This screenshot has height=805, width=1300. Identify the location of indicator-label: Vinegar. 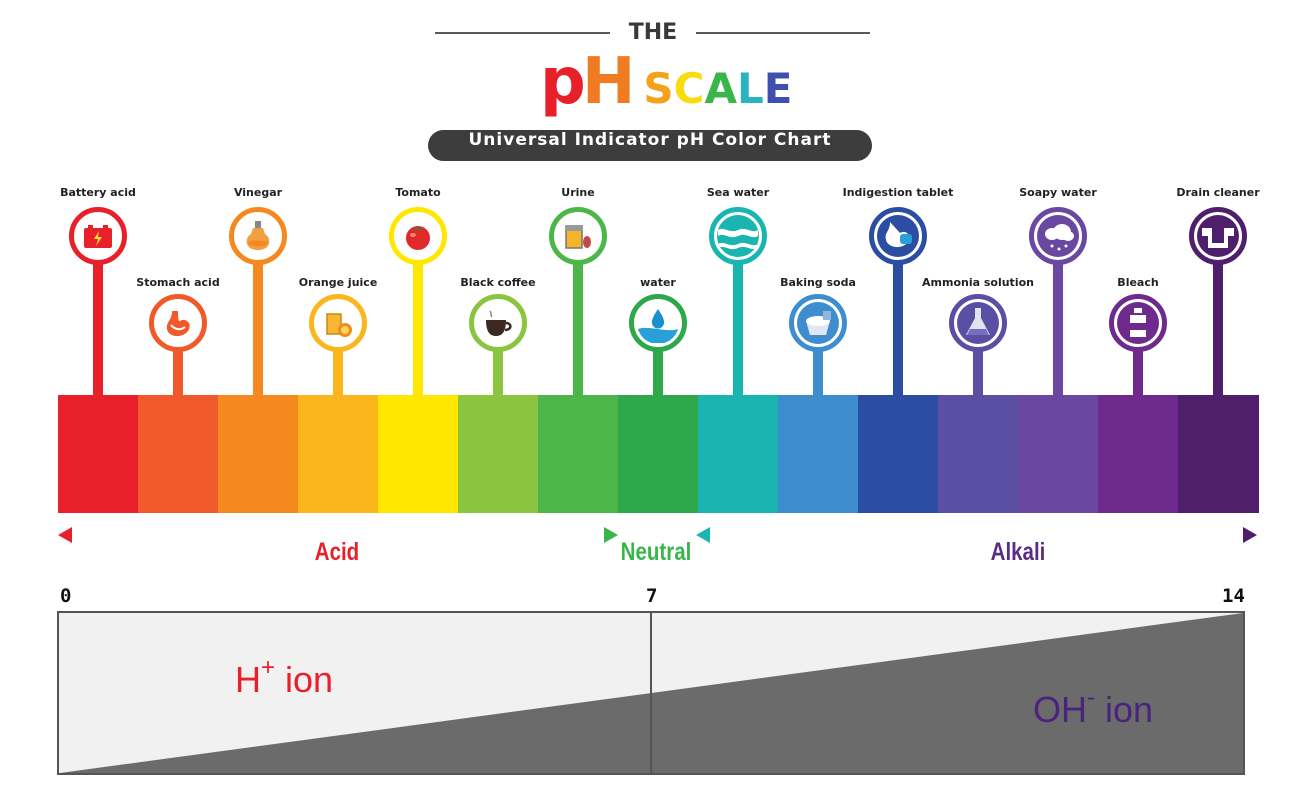
(258, 192).